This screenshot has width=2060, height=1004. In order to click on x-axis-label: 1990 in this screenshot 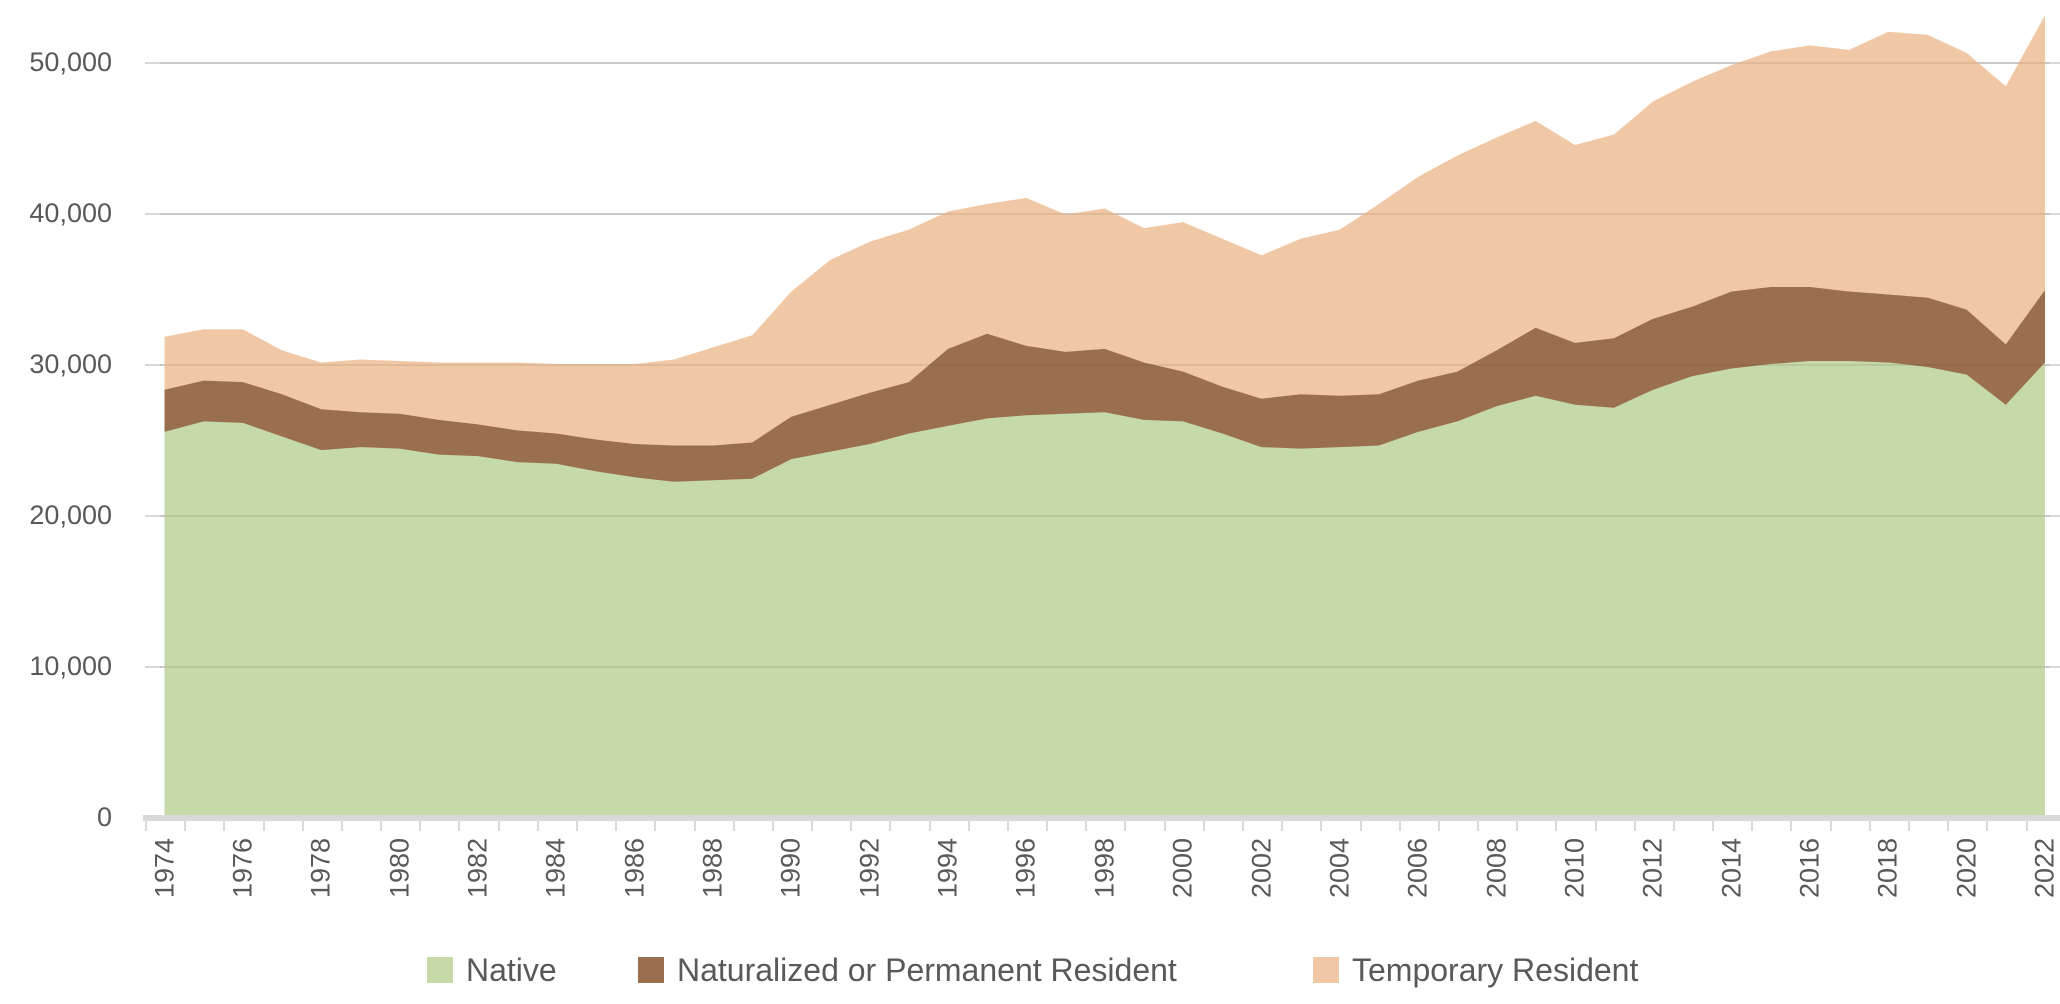, I will do `click(790, 868)`.